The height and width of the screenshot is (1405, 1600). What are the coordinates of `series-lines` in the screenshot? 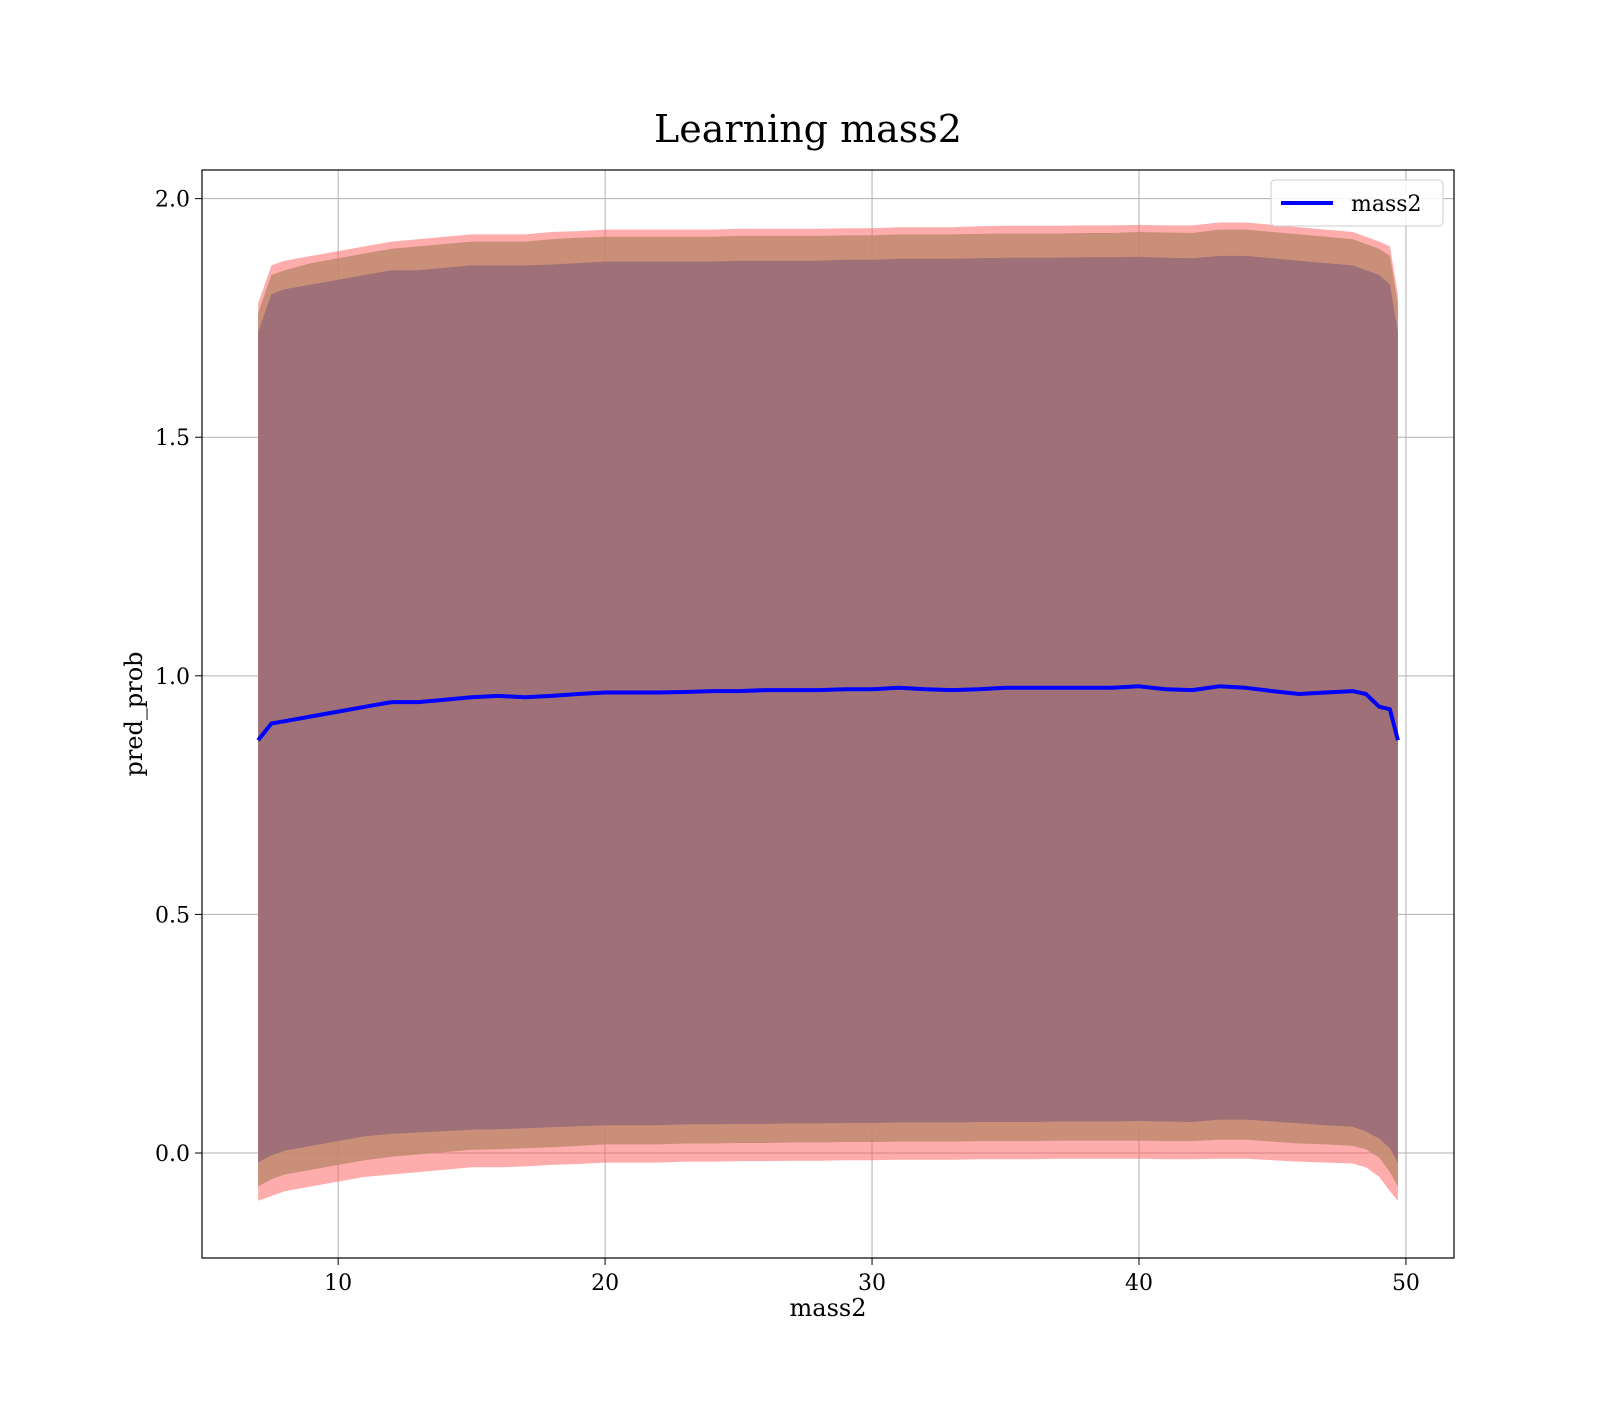 It's located at (828, 713).